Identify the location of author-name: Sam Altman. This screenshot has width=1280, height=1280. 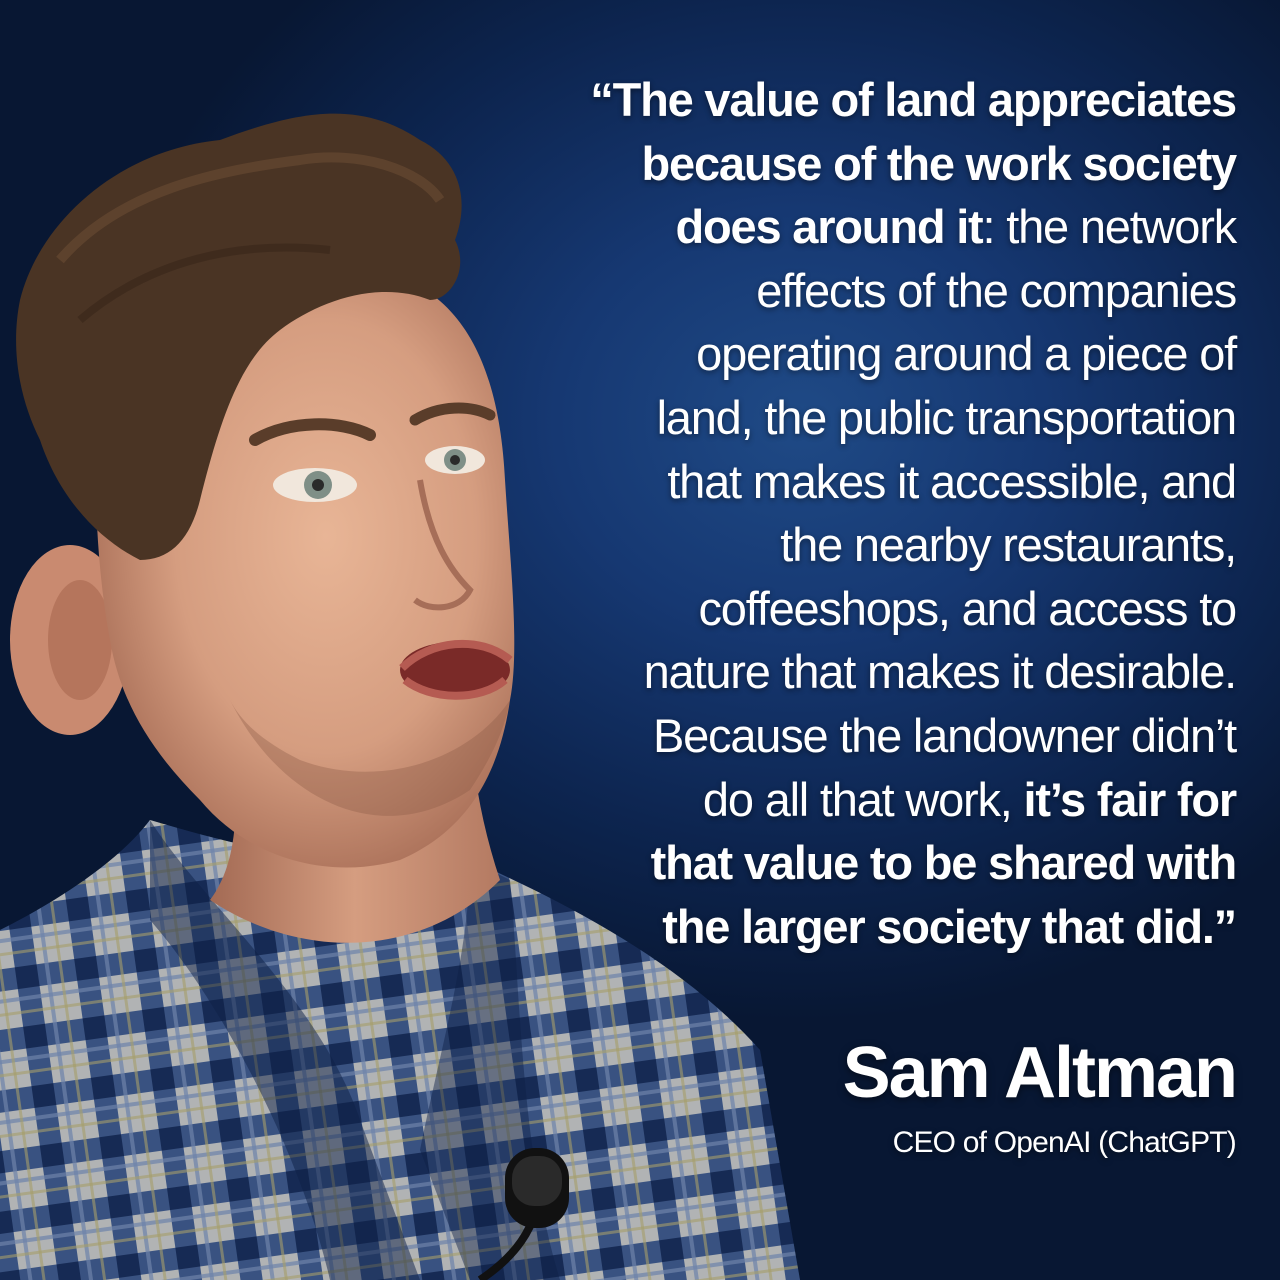
(1040, 1073).